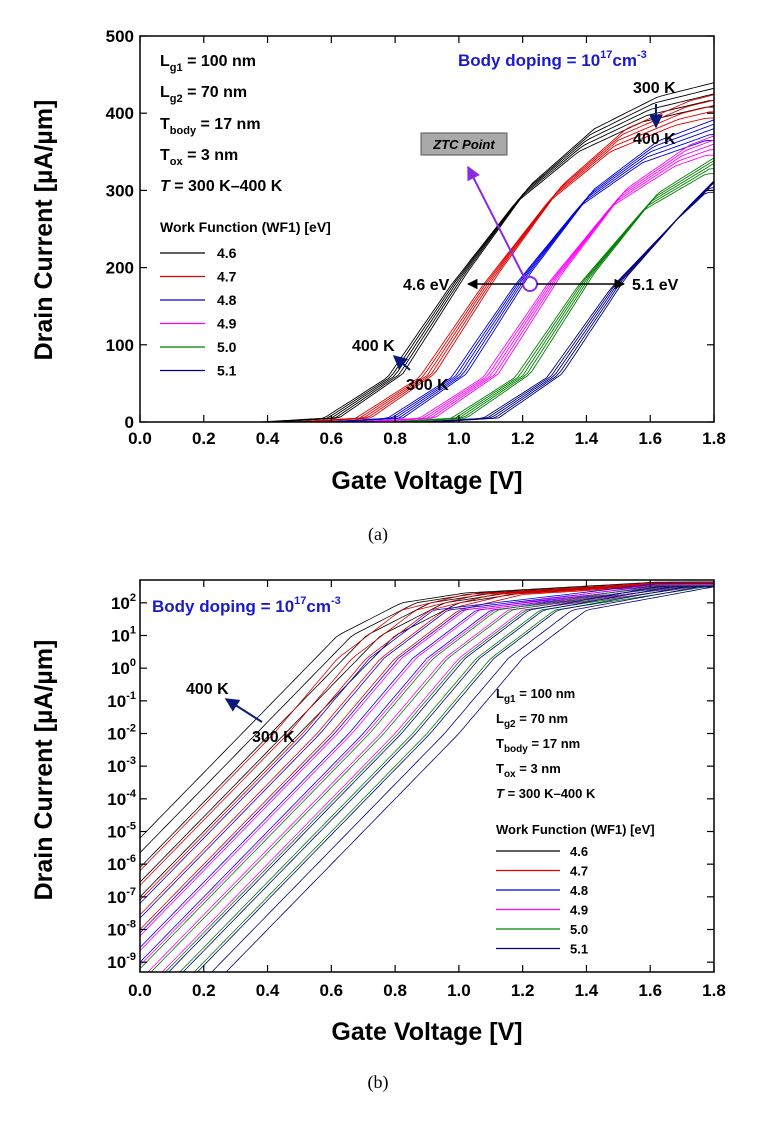  What do you see at coordinates (44, 770) in the screenshot?
I see `panel-b-ylabel: Drain Current [µA/µm]` at bounding box center [44, 770].